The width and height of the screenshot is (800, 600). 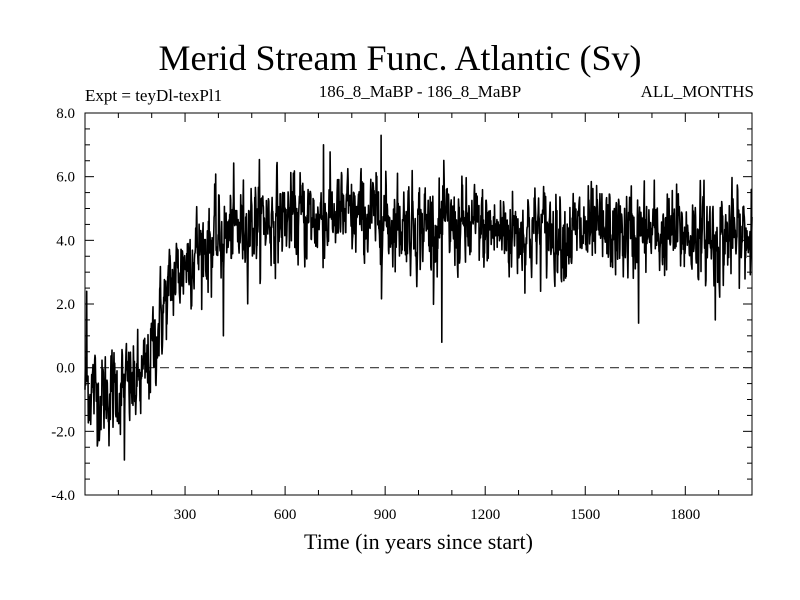 I want to click on x-tick-label: 1200, so click(x=485, y=515).